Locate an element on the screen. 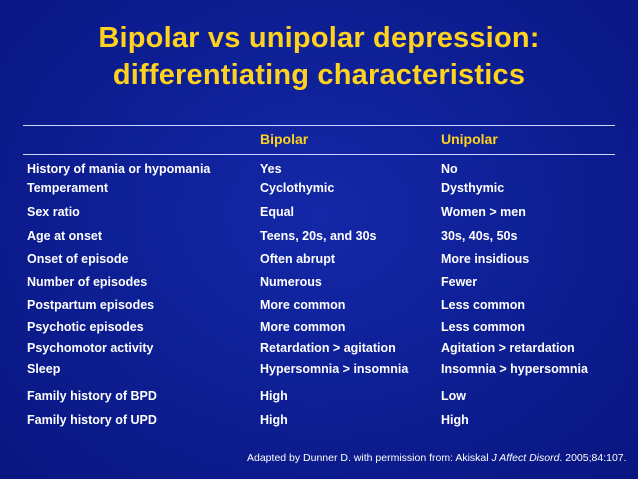 The image size is (638, 479). table-row: Temperament Cyclothymic Dysthymic is located at coordinates (319, 188).